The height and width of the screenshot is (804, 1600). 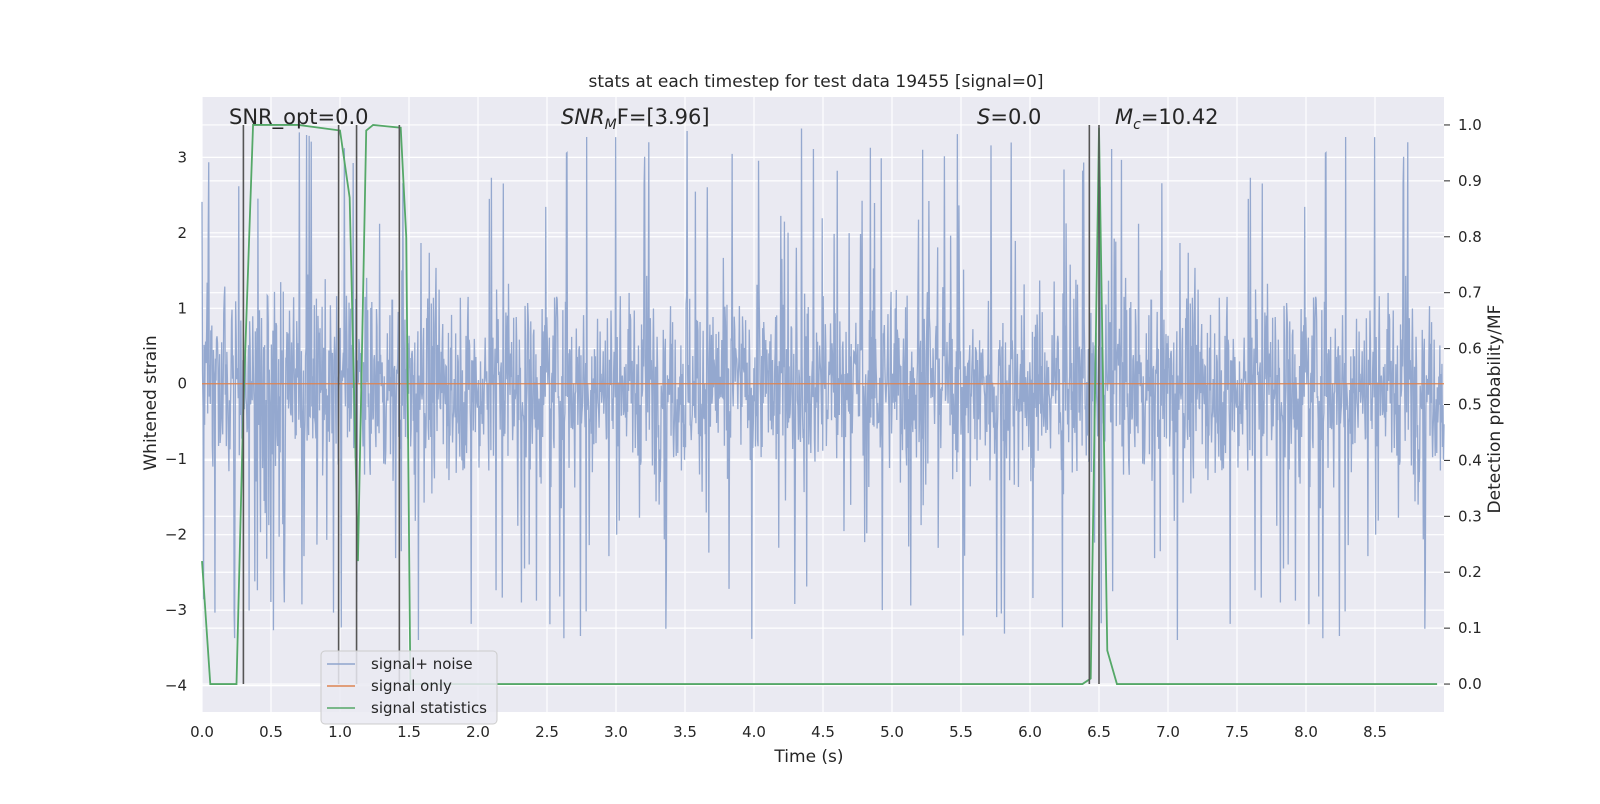 I want to click on x-tick-label: 0.0, so click(x=202, y=732).